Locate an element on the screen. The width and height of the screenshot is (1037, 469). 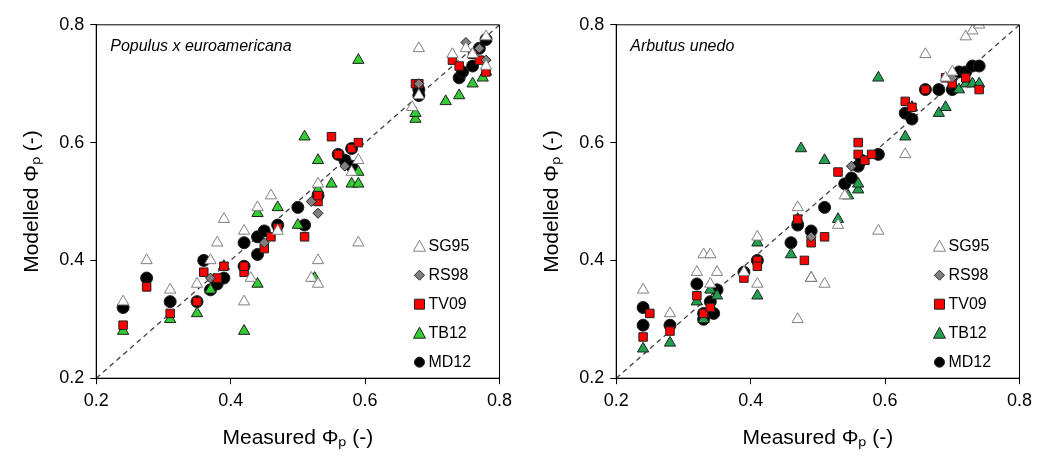
annotation: Populus x euroamericana is located at coordinates (201, 46).